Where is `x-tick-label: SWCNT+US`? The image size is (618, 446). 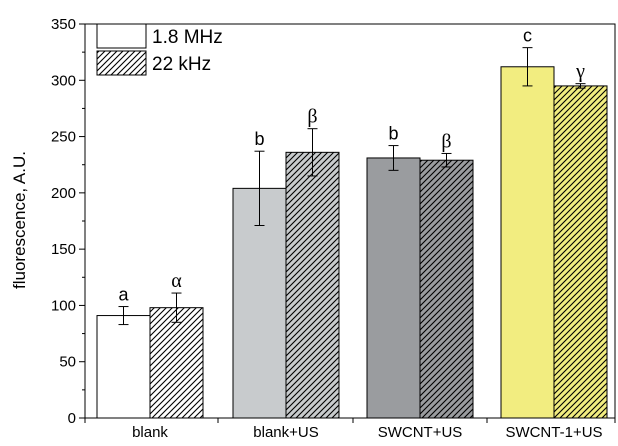
x-tick-label: SWCNT+US is located at coordinates (420, 432).